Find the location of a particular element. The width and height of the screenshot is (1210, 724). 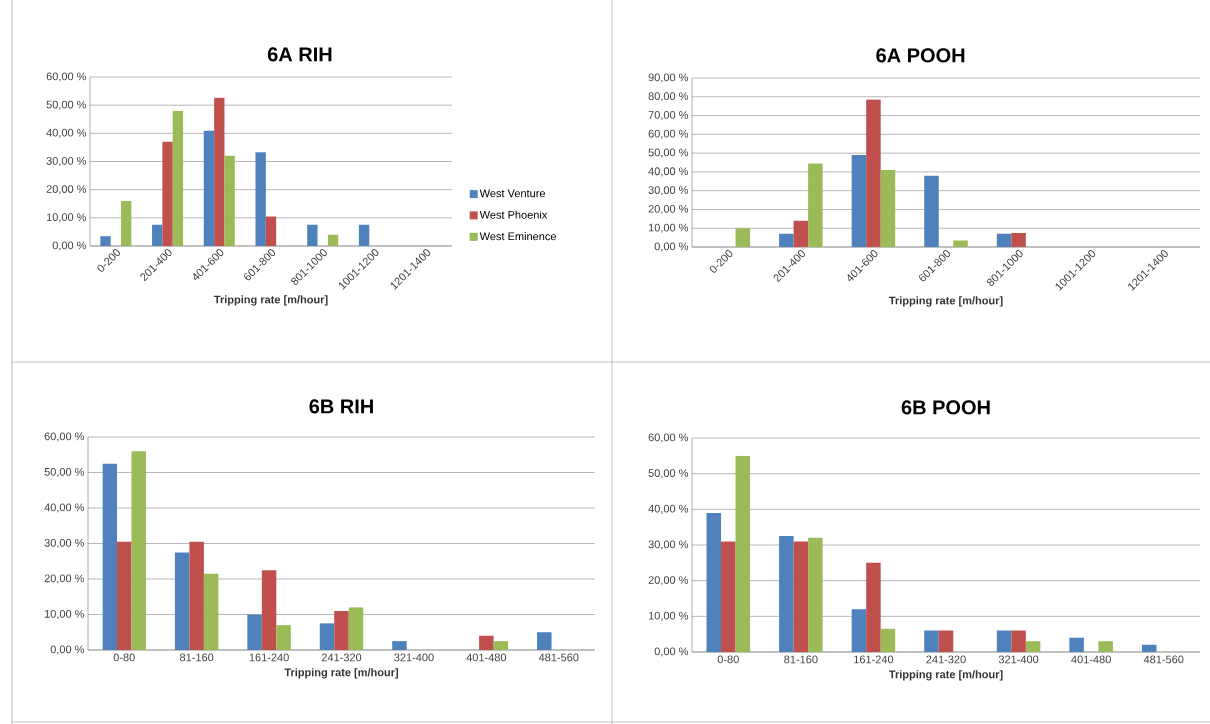

x-tick-label: 81-160 is located at coordinates (801, 659).